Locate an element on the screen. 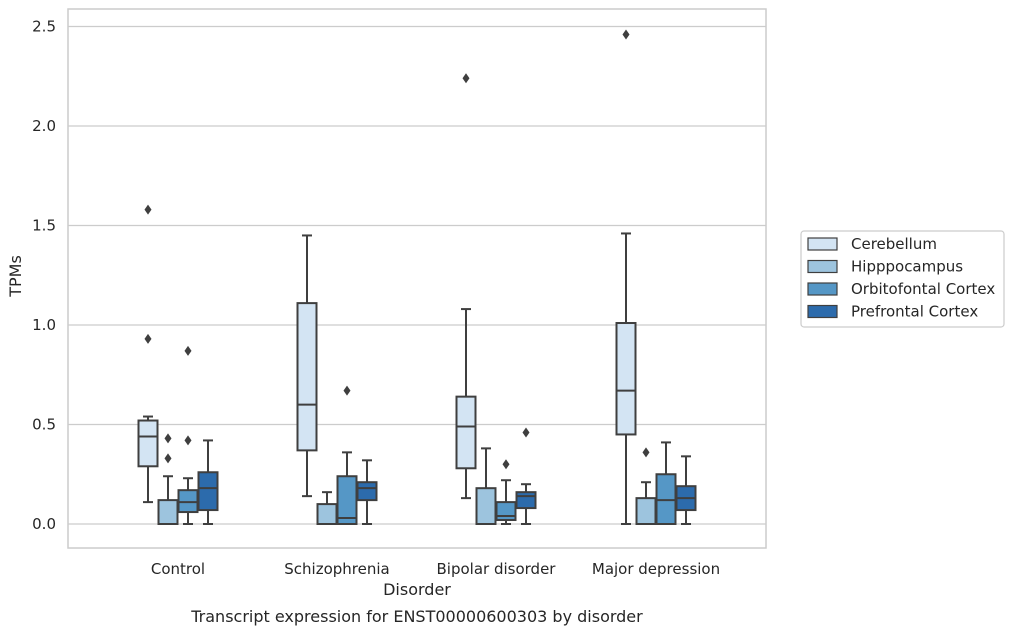 This screenshot has height=634, width=1014. legend-frame is located at coordinates (902, 279).